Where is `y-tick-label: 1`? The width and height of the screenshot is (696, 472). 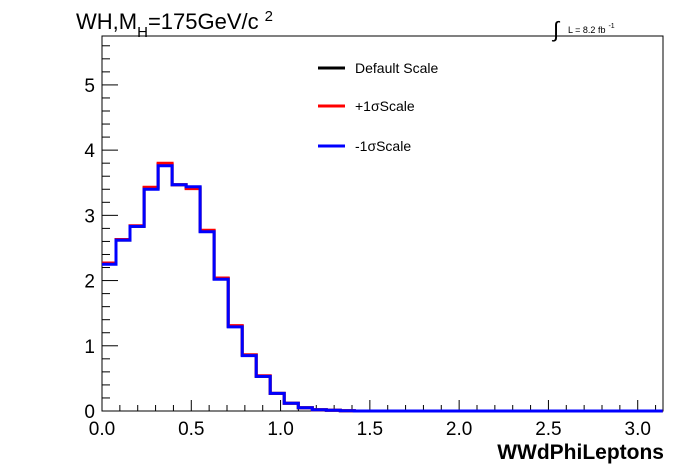 y-tick-label: 1 is located at coordinates (89, 347).